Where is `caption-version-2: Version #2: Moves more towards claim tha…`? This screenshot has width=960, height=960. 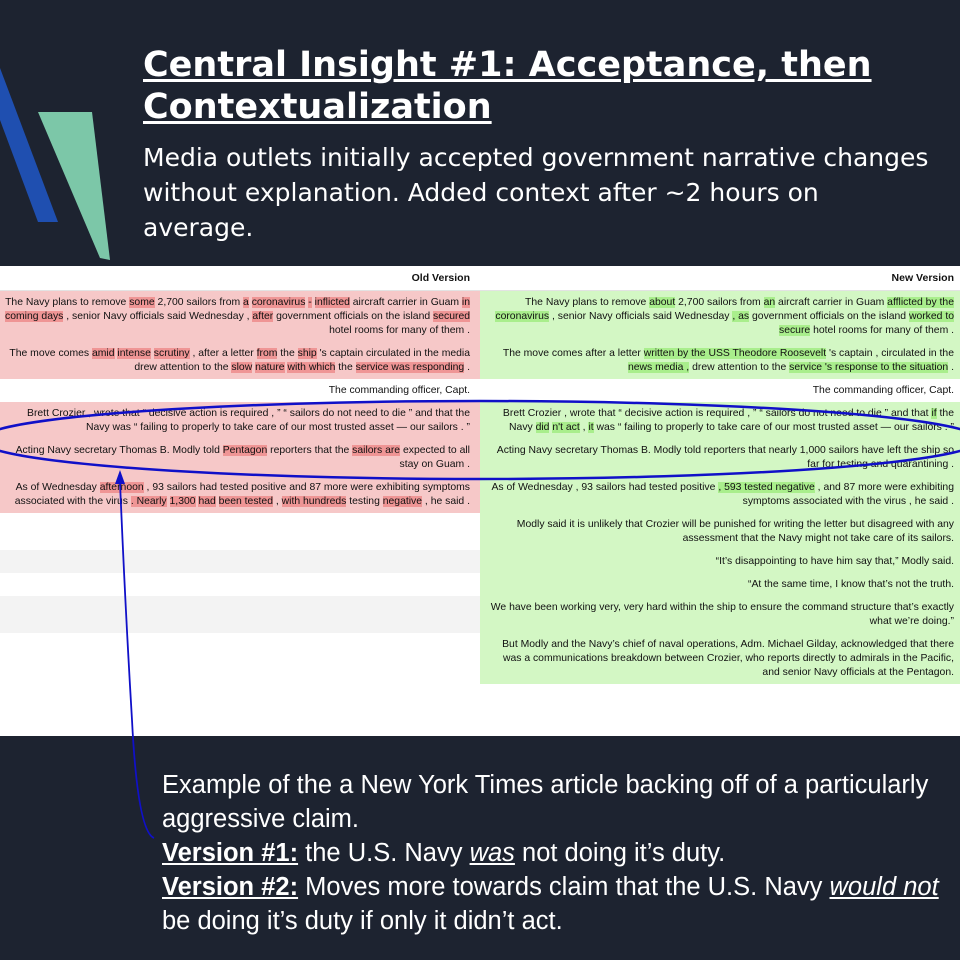
caption-version-2: Version #2: Moves more towards claim tha… is located at coordinates (552, 904).